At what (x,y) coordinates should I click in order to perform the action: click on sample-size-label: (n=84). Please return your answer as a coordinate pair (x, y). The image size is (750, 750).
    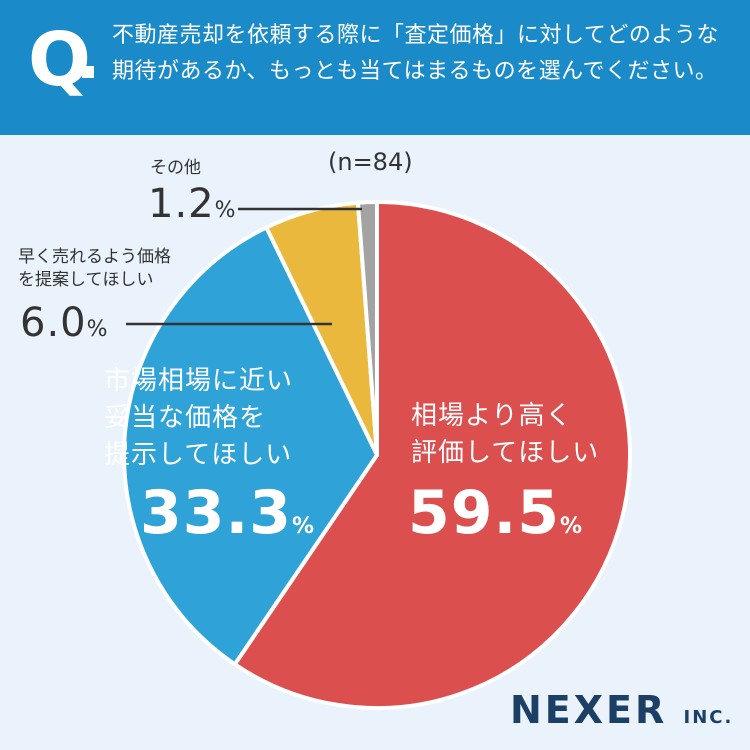
    Looking at the image, I should click on (370, 162).